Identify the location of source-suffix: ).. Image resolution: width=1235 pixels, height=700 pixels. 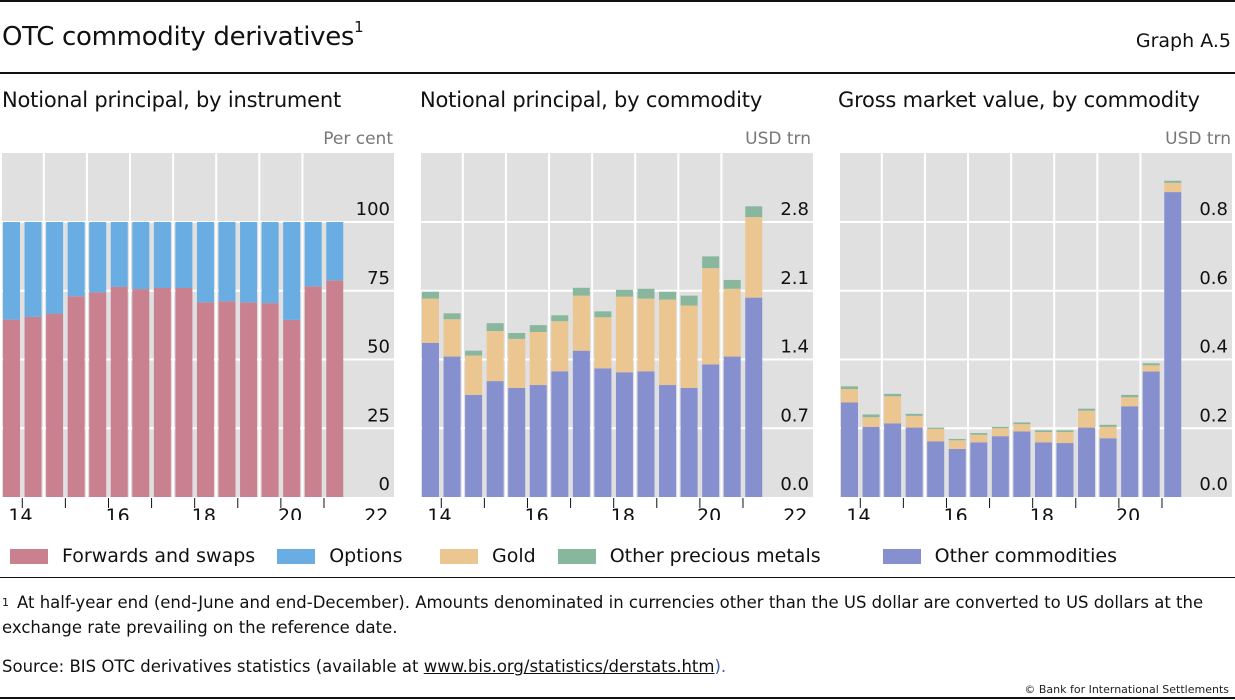
(720, 666).